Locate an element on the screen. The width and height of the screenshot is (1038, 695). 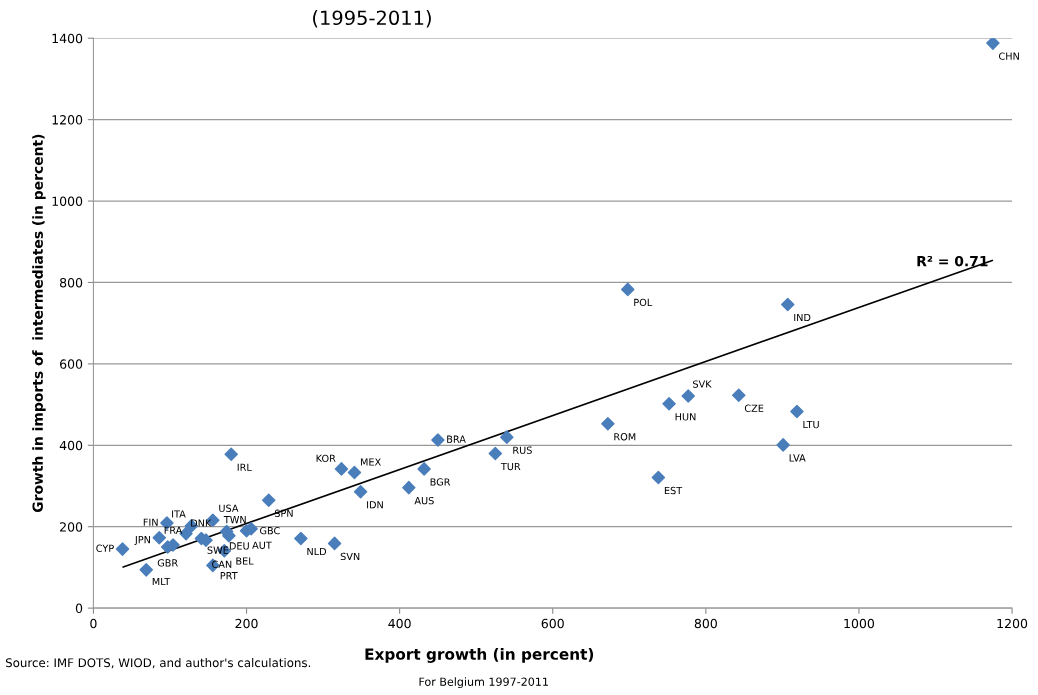
annotation: FIN is located at coordinates (150, 522).